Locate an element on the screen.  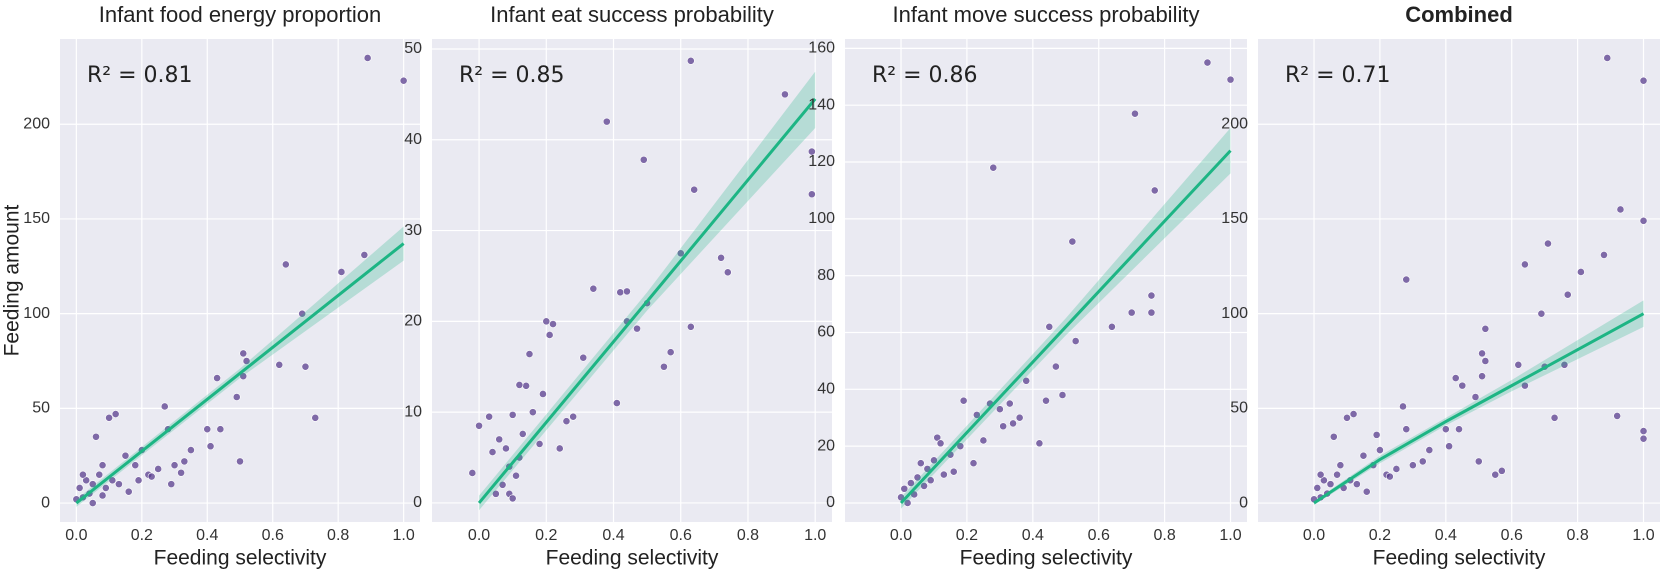
y-tick-label: 200 is located at coordinates (36, 123).